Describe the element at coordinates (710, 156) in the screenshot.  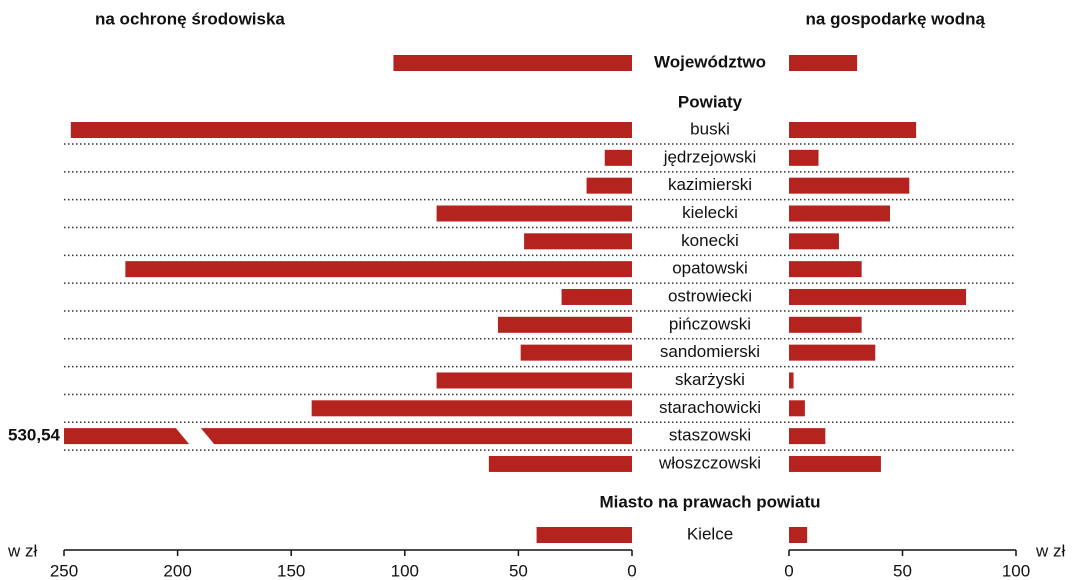
I see `category-label: jędrzejowski` at that location.